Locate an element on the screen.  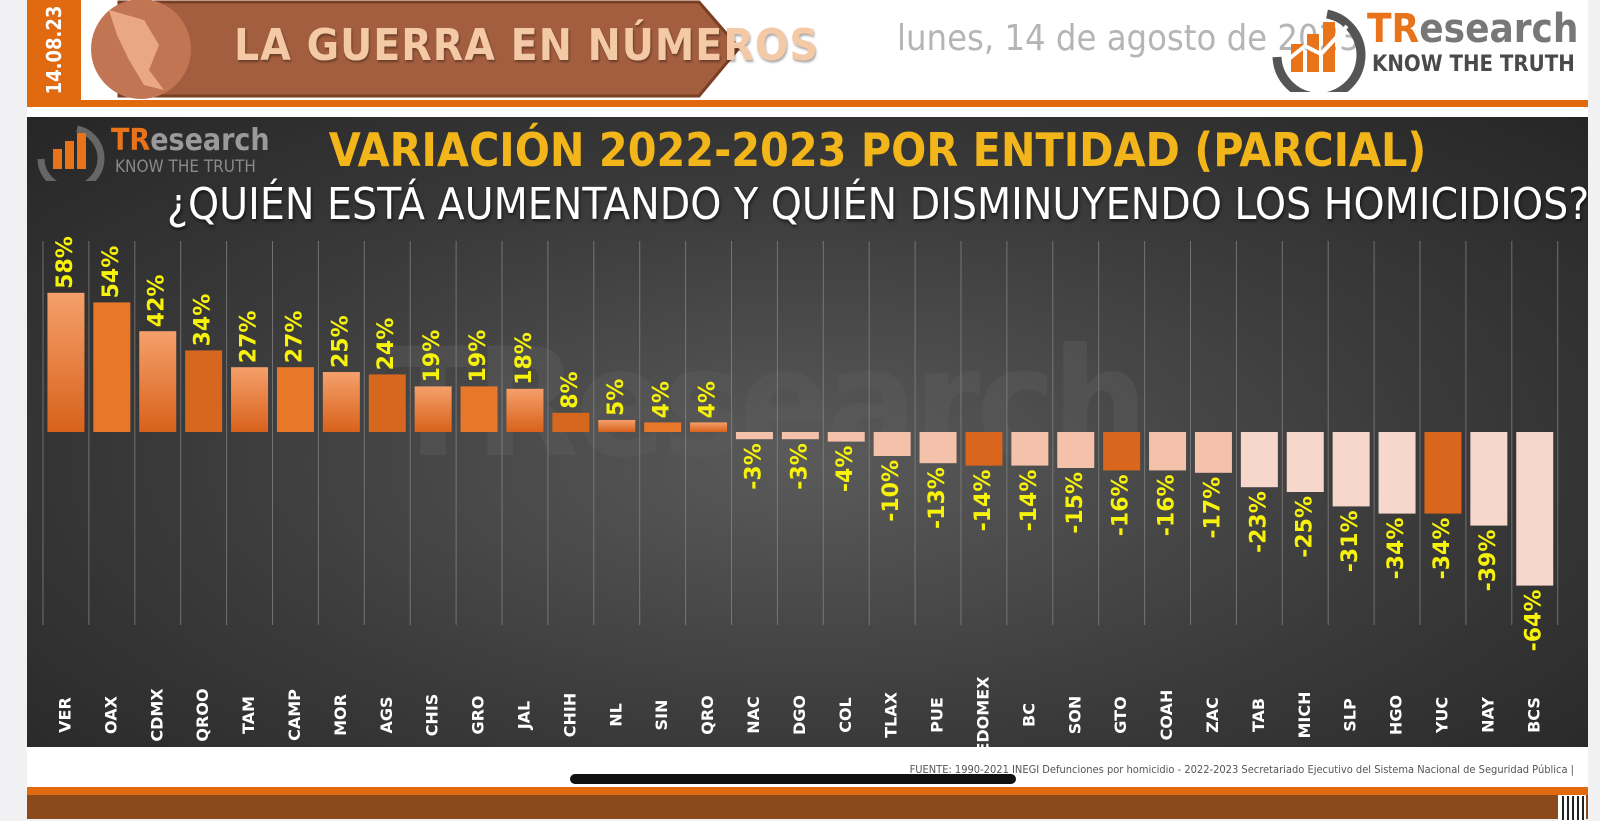
category-label-gto: GTO is located at coordinates (1120, 714).